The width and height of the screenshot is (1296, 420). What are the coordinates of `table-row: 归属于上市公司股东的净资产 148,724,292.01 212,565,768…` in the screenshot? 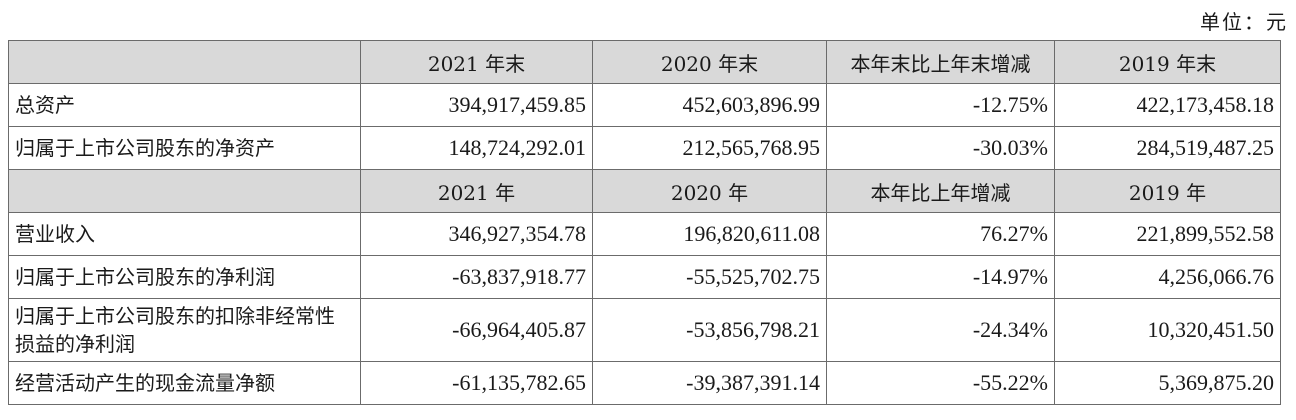 It's located at (644, 148).